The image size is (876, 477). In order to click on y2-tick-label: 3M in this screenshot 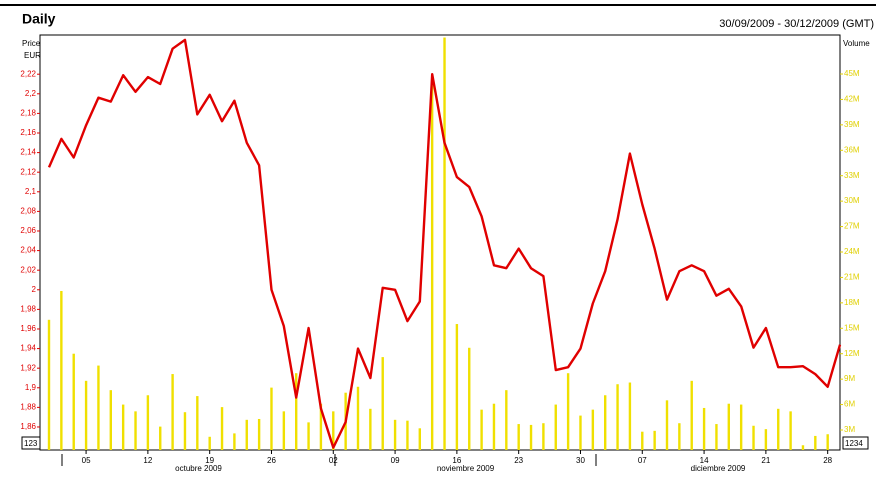, I will do `click(849, 429)`.